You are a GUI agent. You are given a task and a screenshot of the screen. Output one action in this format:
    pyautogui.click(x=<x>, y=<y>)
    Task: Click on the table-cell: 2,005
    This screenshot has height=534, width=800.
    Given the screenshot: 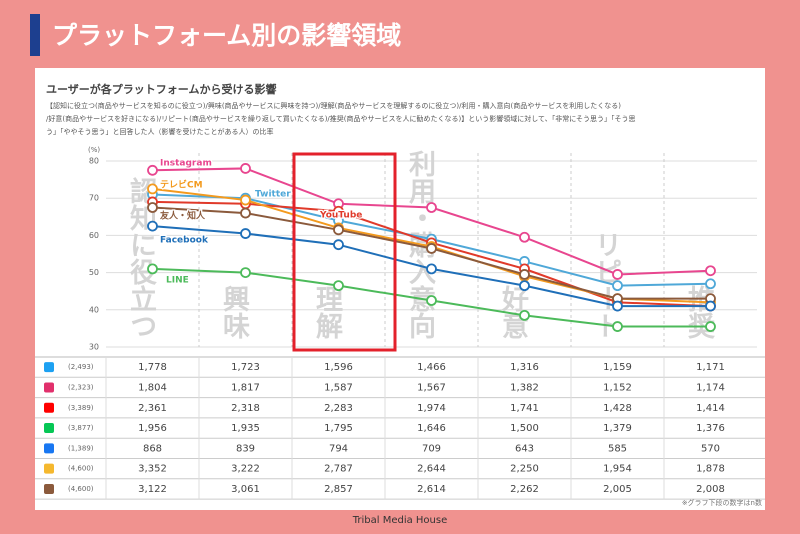 What is the action you would take?
    pyautogui.click(x=617, y=489)
    